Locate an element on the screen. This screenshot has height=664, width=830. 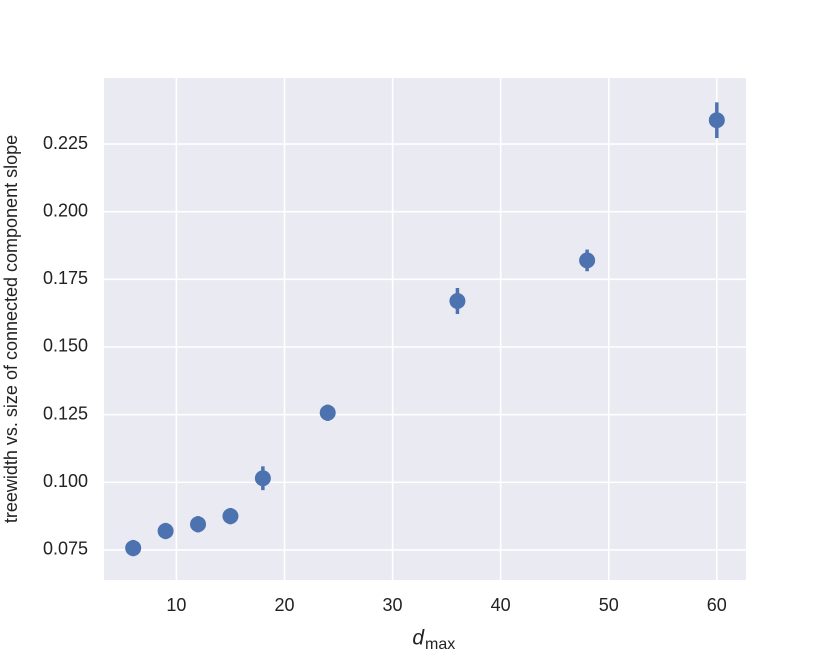
y-tick-label: 0.100 is located at coordinates (65, 481).